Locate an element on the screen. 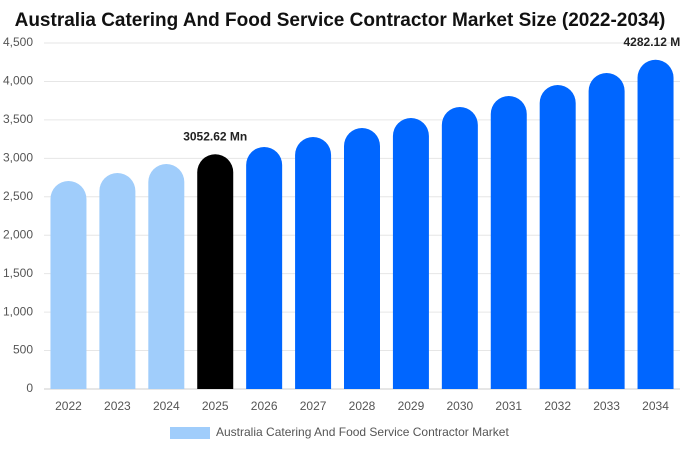  y-tick-label: 4,000 is located at coordinates (18, 81).